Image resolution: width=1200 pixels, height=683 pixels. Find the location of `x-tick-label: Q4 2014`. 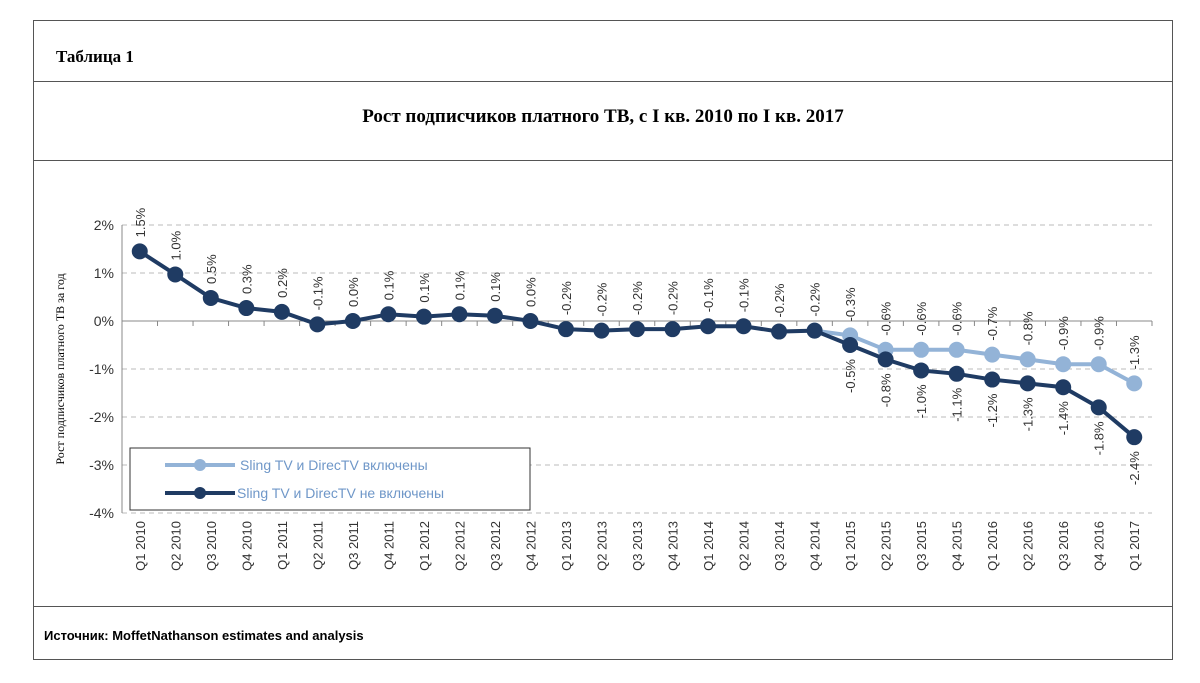

x-tick-label: Q4 2014 is located at coordinates (815, 546).